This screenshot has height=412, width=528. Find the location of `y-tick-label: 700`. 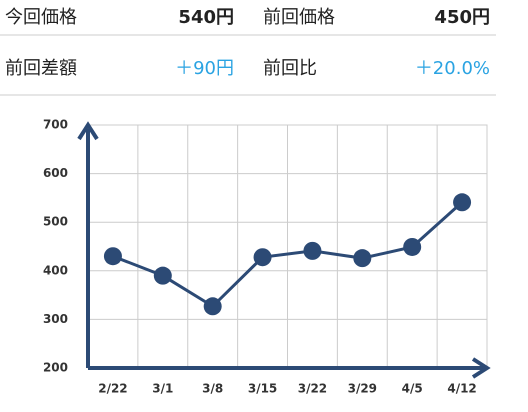

y-tick-label: 700 is located at coordinates (55, 125).